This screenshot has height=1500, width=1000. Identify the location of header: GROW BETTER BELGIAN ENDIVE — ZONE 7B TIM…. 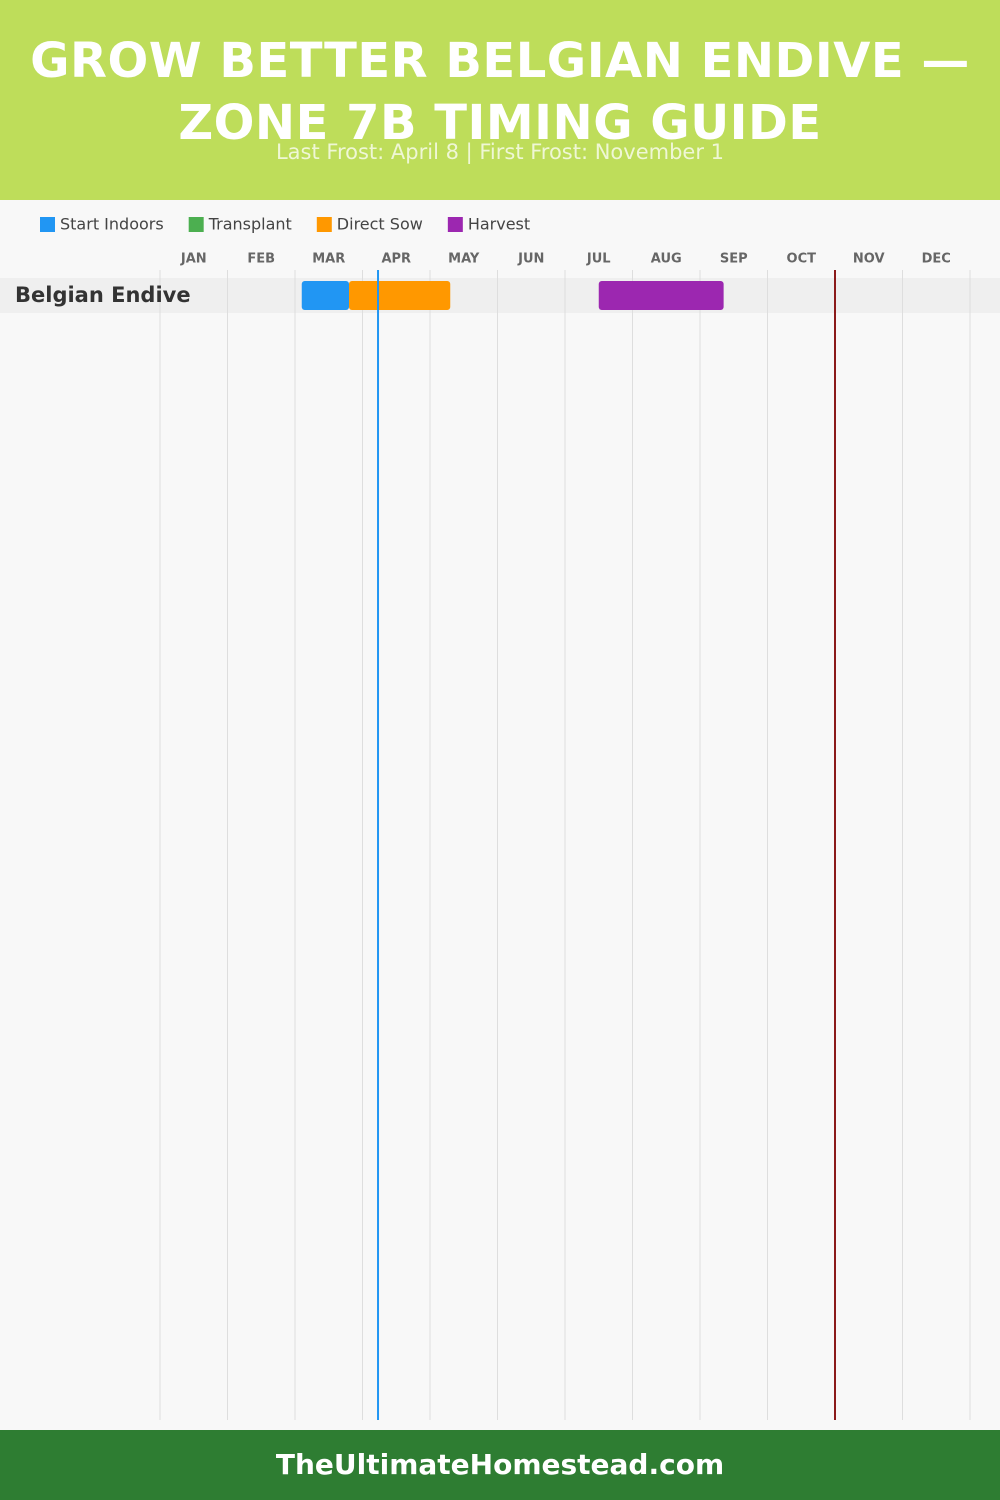
(500, 100).